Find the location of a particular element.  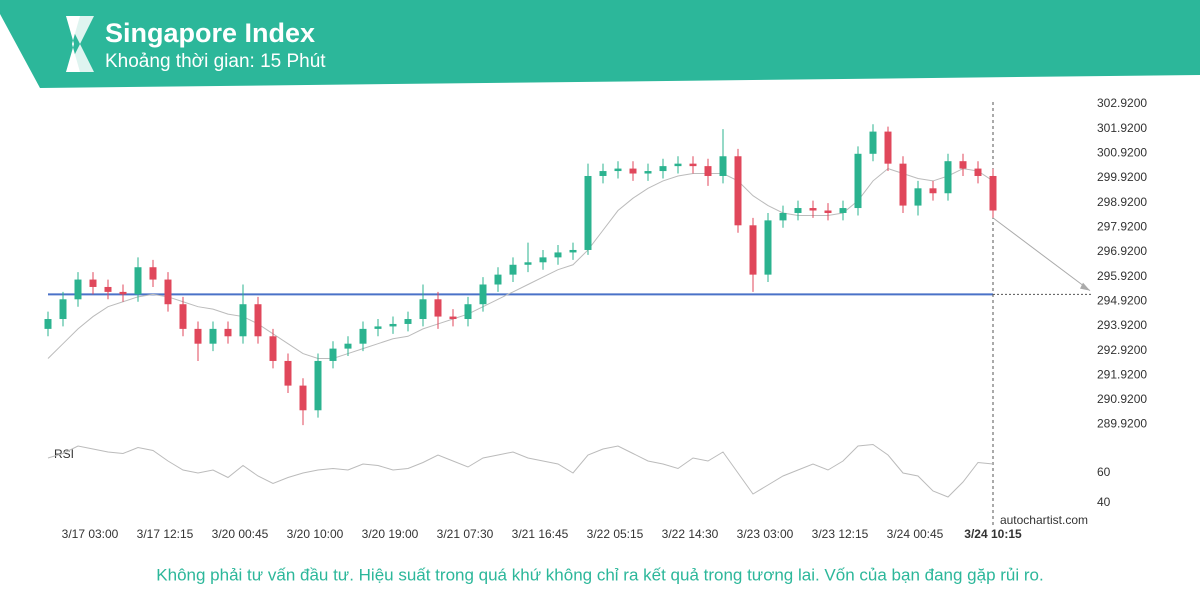

x-tick-label: 3/21 07:30 is located at coordinates (465, 534).